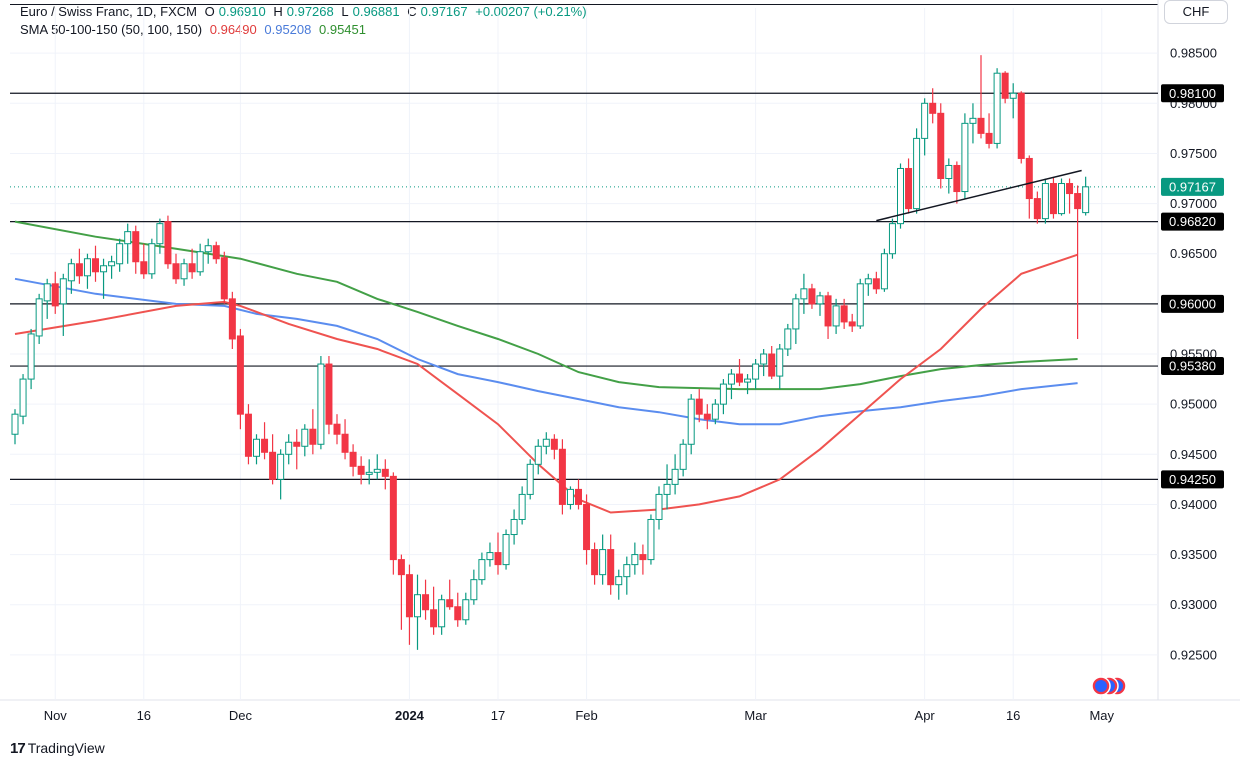  Describe the element at coordinates (108, 11) in the screenshot. I see `symbol-title: Euro / Swiss Franc, 1D, FXCM` at that location.